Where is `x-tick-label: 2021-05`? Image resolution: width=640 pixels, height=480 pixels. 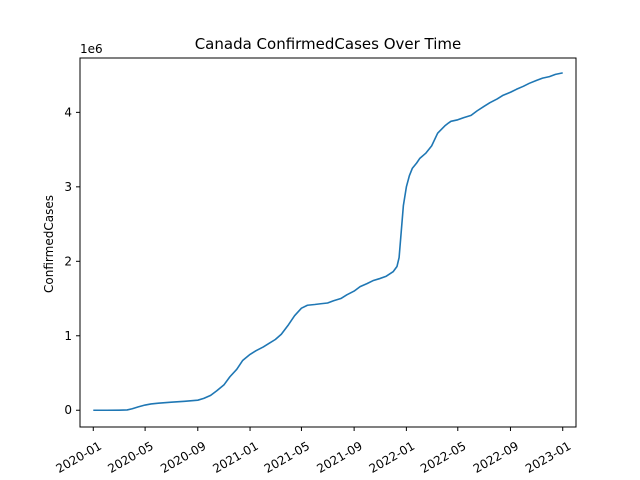
x-tick-label: 2021-05 is located at coordinates (287, 457).